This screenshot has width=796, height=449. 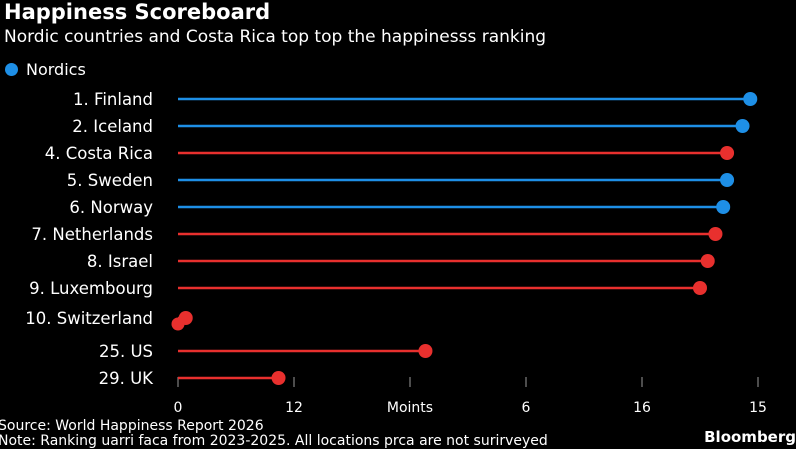 I want to click on category-label: 5. Sweden, so click(x=110, y=180).